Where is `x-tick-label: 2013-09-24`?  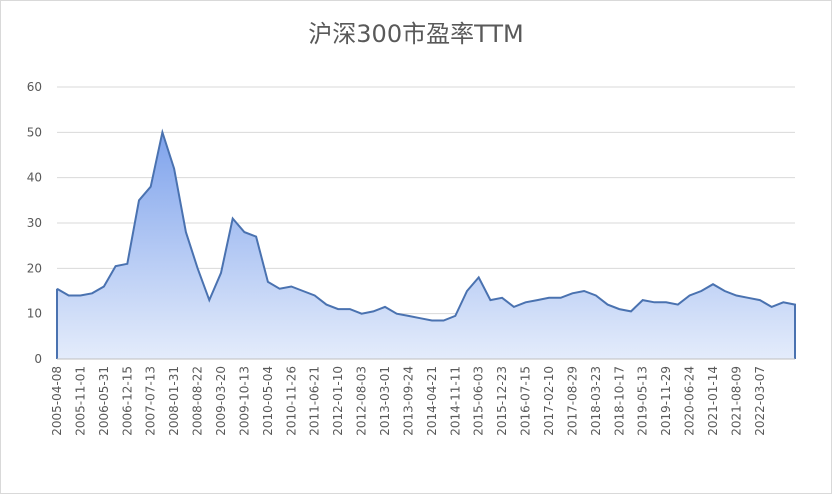
x-tick-label: 2013-09-24 is located at coordinates (408, 401).